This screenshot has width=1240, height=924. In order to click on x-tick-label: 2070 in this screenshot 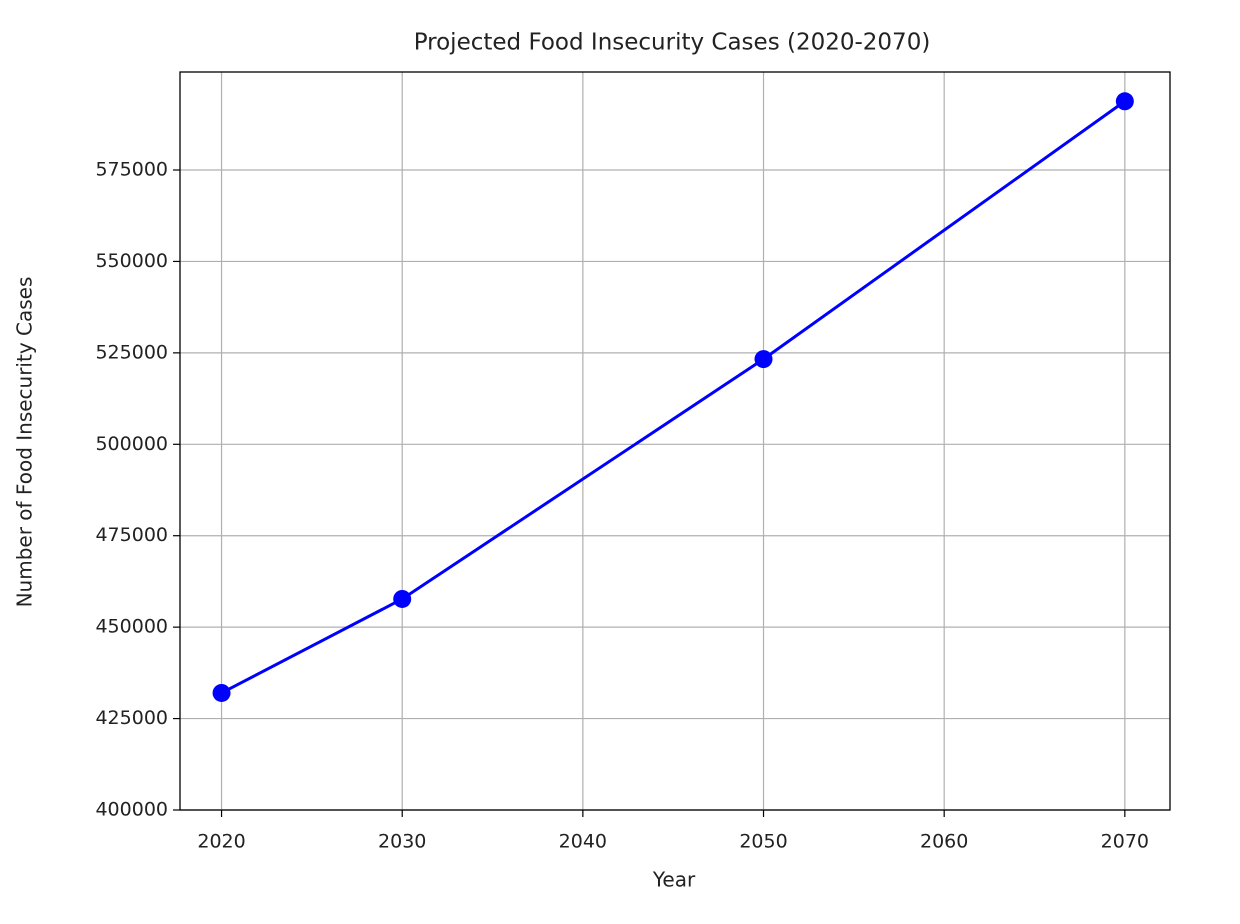, I will do `click(1125, 842)`.